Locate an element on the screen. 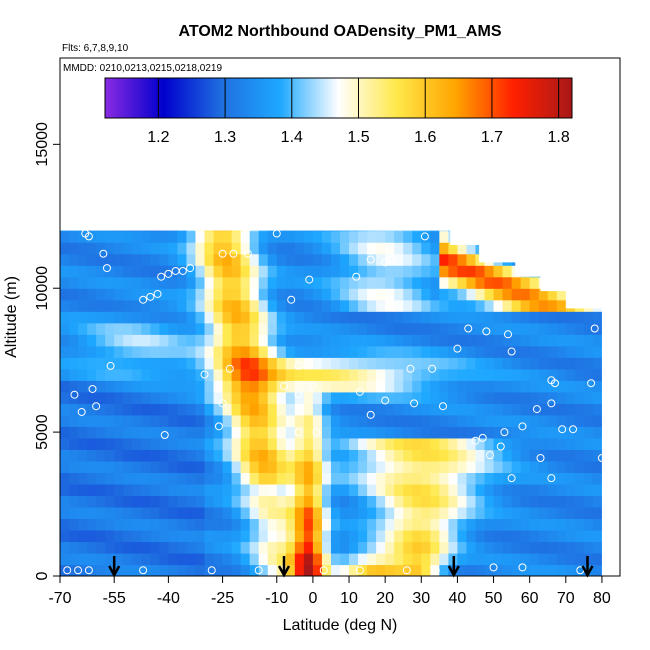 The width and height of the screenshot is (650, 650). flight-arrow is located at coordinates (284, 567).